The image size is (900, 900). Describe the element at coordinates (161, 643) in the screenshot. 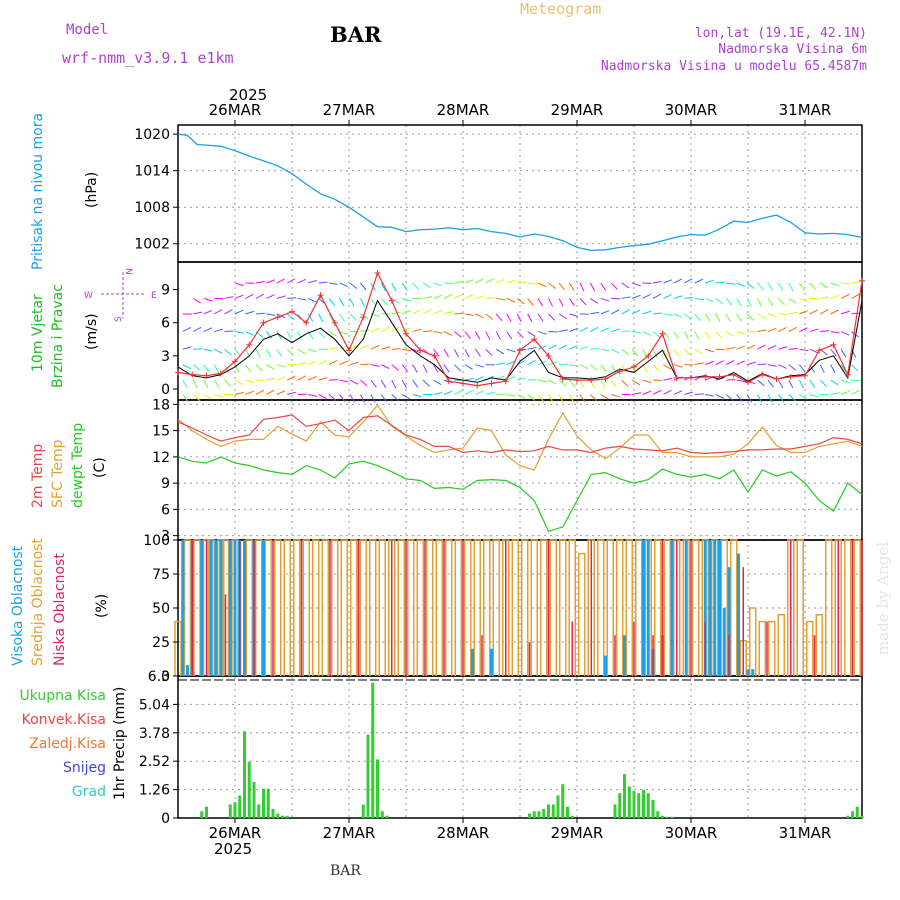

I see `y-tick-label: 25` at that location.